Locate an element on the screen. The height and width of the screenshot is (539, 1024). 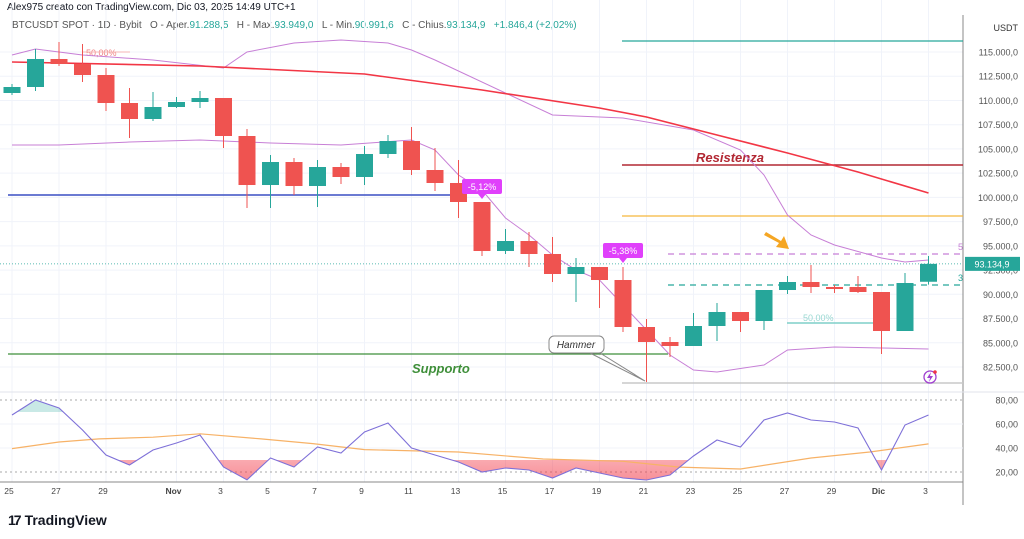
current-price-tag is located at coordinates (992, 263).